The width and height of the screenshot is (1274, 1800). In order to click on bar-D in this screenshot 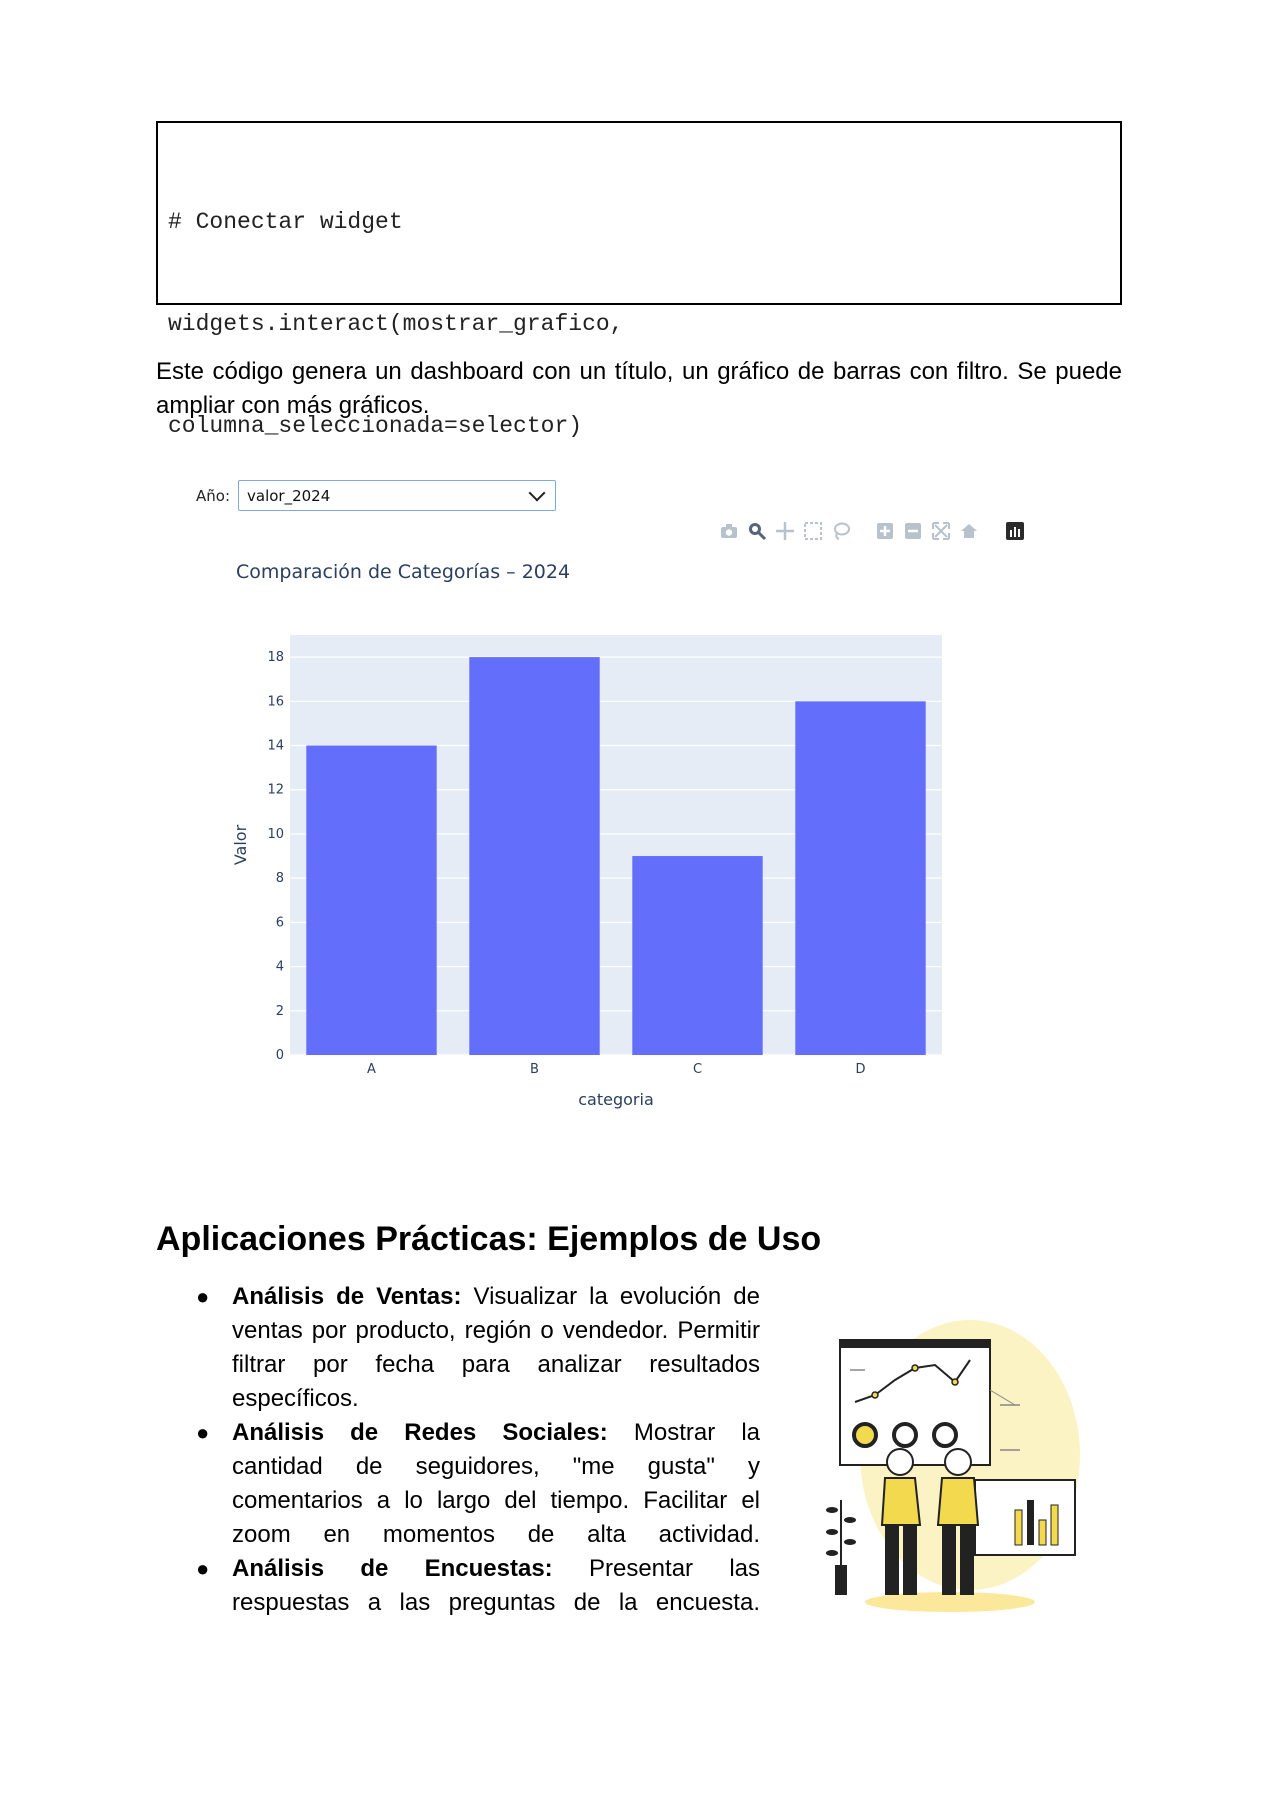, I will do `click(860, 878)`.